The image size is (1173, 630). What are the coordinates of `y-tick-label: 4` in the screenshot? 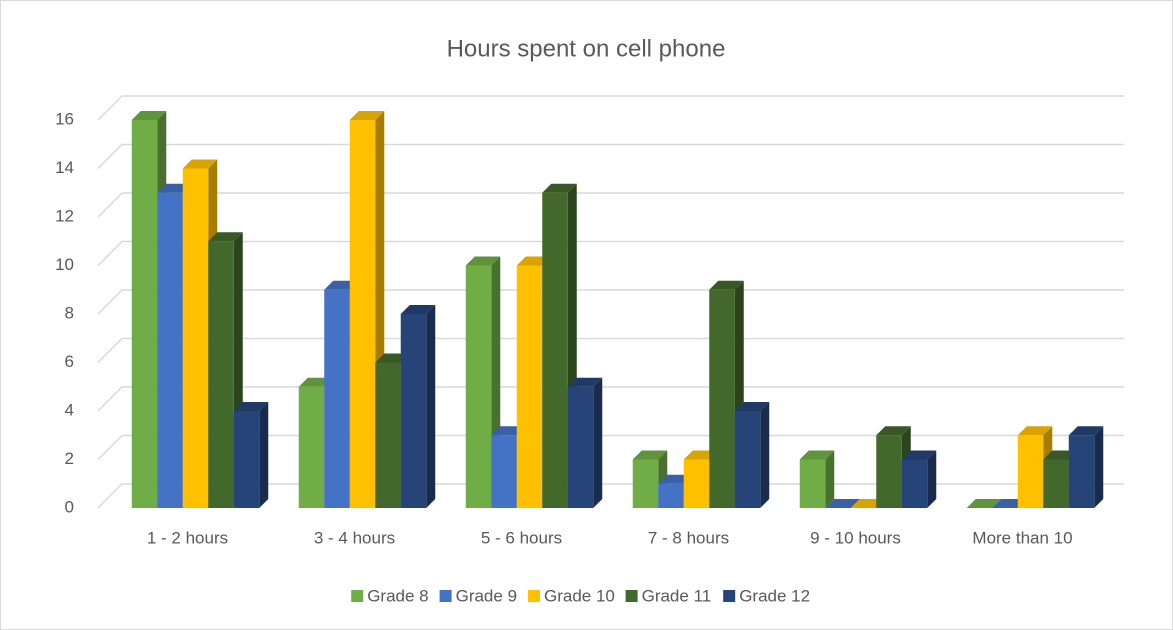 It's located at (69, 409).